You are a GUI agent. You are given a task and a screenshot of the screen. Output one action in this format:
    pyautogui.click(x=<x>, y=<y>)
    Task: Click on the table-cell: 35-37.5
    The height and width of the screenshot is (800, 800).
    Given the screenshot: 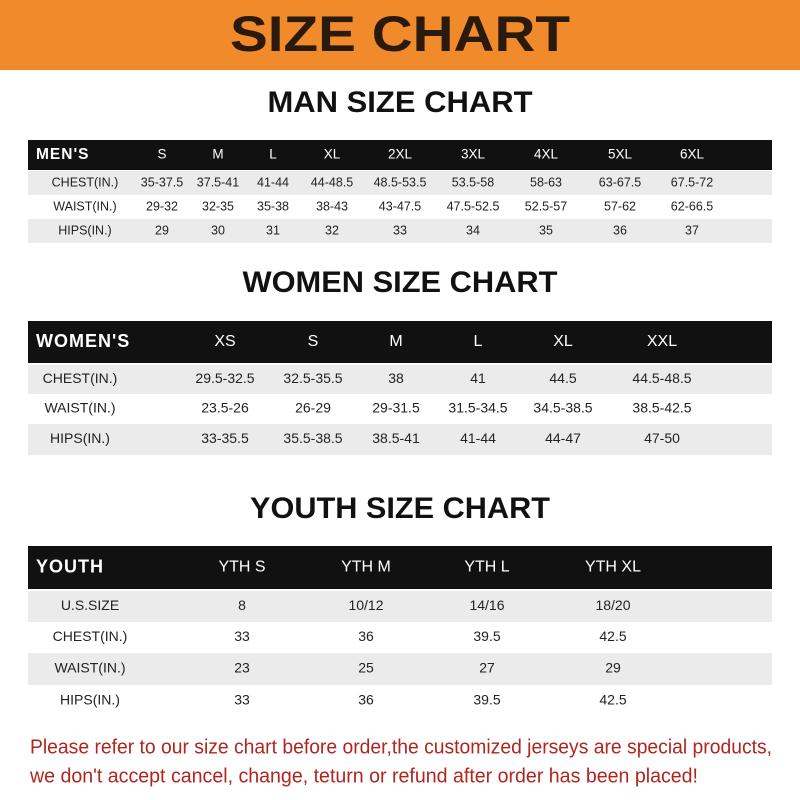 What is the action you would take?
    pyautogui.click(x=162, y=182)
    